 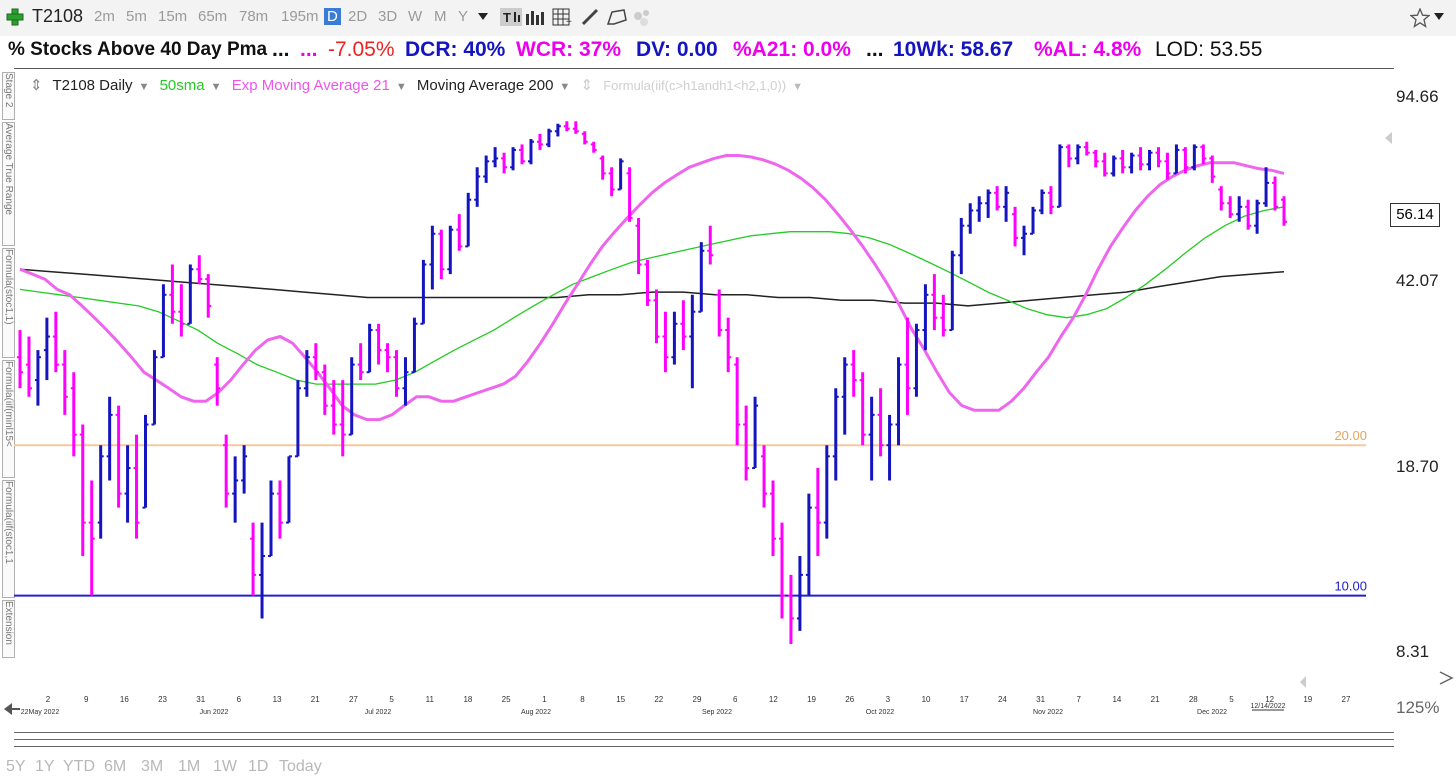 What do you see at coordinates (401, 87) in the screenshot?
I see `legend-ema21-dropdown-icon: ▼` at bounding box center [401, 87].